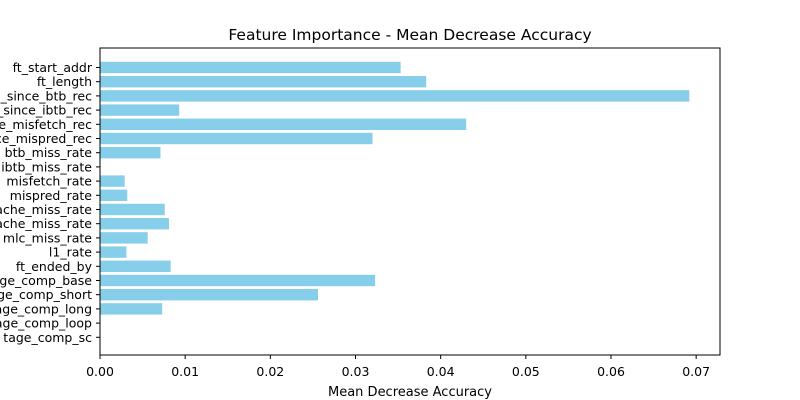 This screenshot has height=400, width=800. What do you see at coordinates (46, 280) in the screenshot?
I see `y-tick-label: tage_comp_base` at bounding box center [46, 280].